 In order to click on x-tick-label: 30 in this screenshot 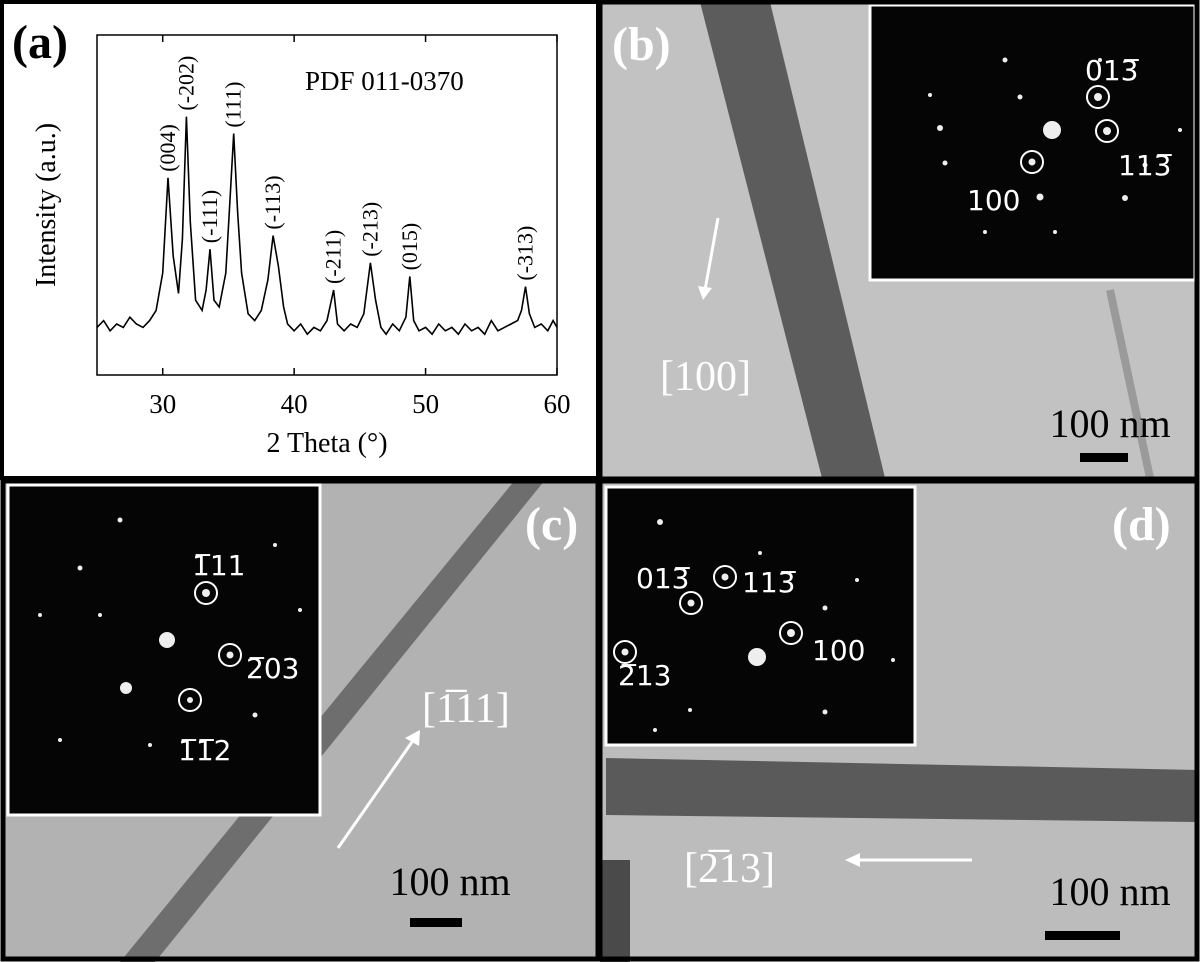, I will do `click(162, 404)`.